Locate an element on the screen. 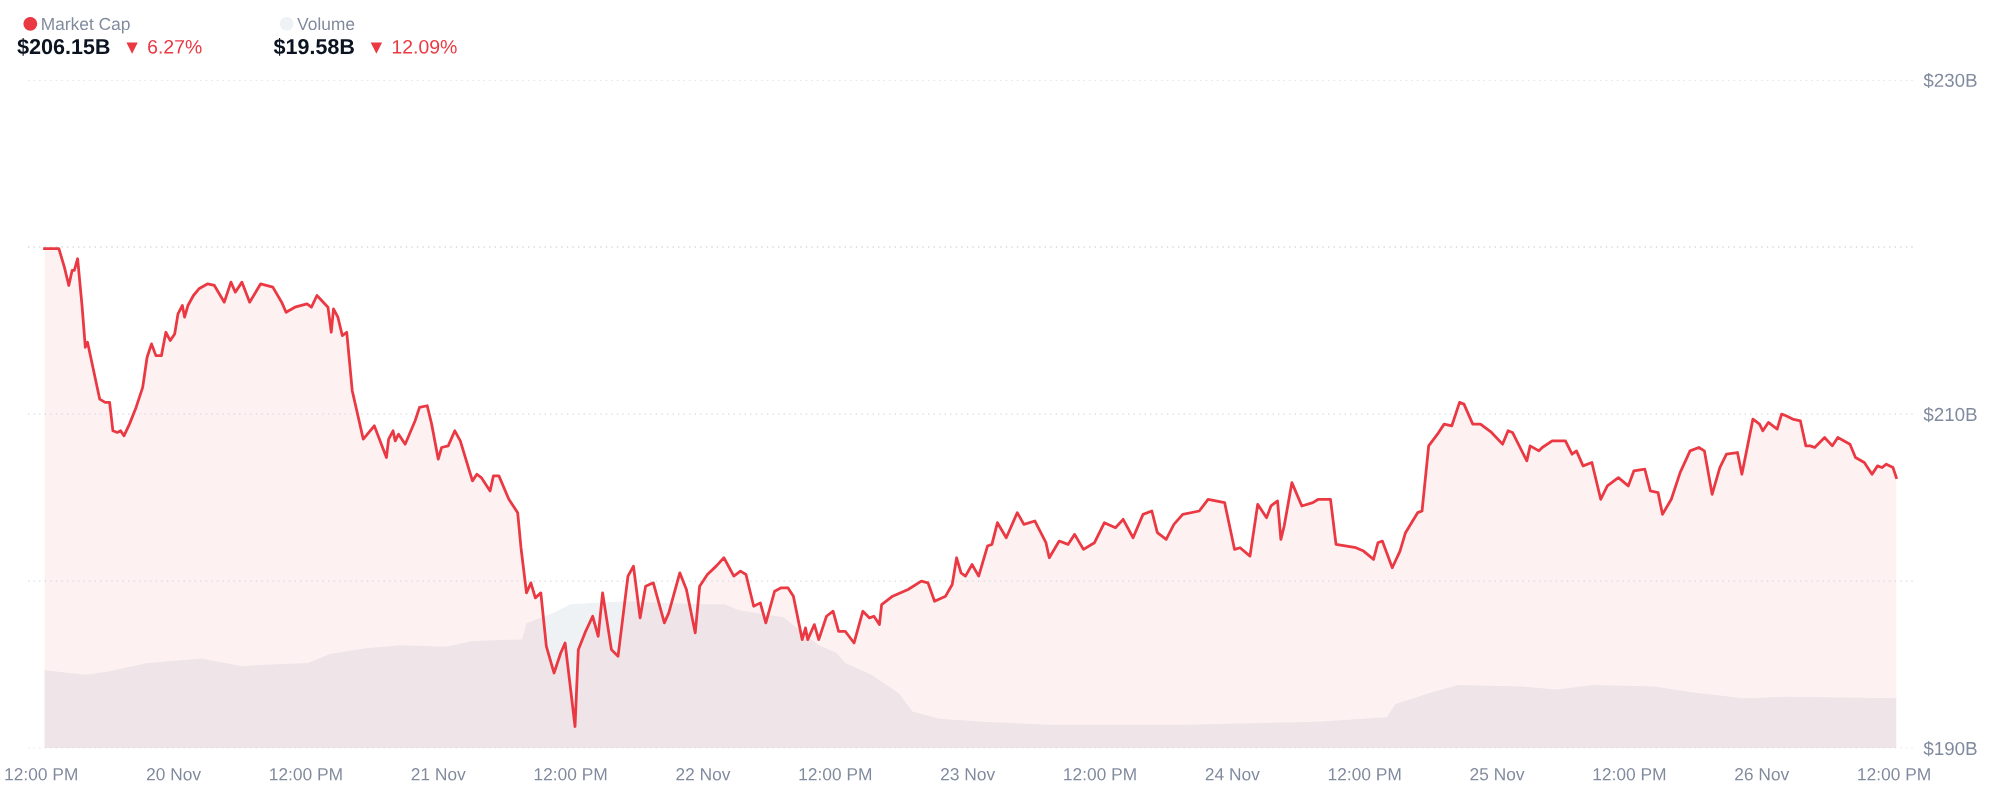 Image resolution: width=1999 pixels, height=808 pixels. x-tick-label: 26 Nov is located at coordinates (1762, 774).